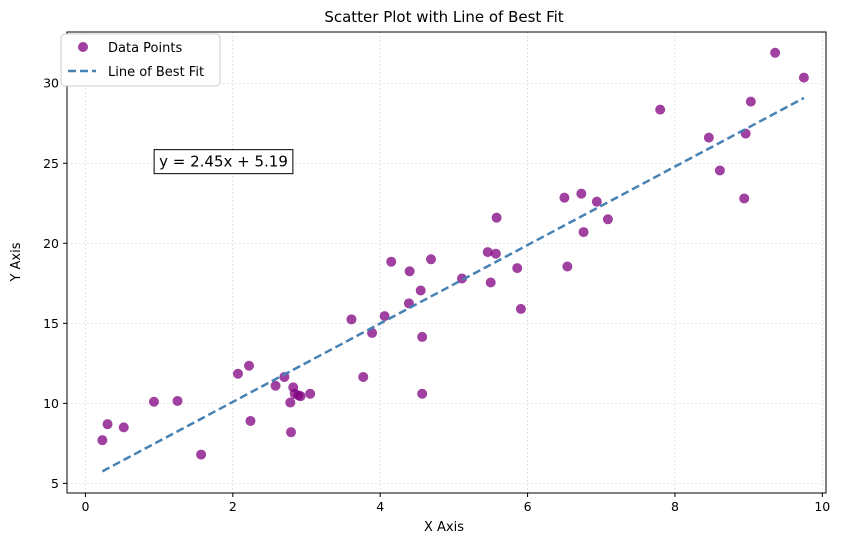 This screenshot has width=842, height=549. What do you see at coordinates (55, 483) in the screenshot?
I see `y-tick-label: 5` at bounding box center [55, 483].